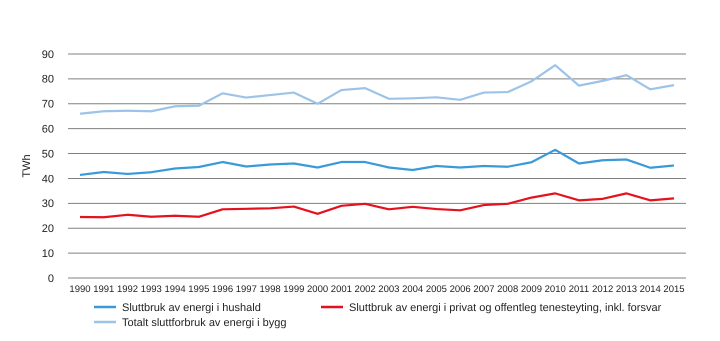  Describe the element at coordinates (27, 166) in the screenshot. I see `y-axis-title: TWh` at that location.